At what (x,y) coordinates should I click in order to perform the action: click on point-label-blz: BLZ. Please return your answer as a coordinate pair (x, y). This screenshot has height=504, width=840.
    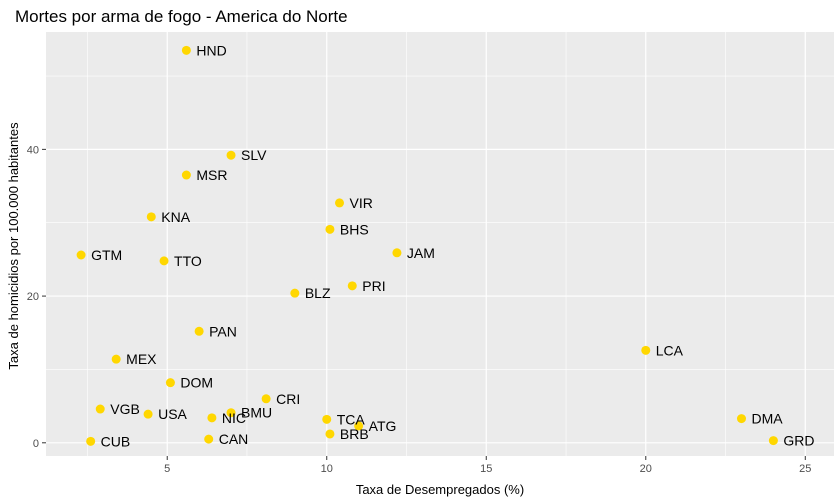
    Looking at the image, I should click on (318, 293).